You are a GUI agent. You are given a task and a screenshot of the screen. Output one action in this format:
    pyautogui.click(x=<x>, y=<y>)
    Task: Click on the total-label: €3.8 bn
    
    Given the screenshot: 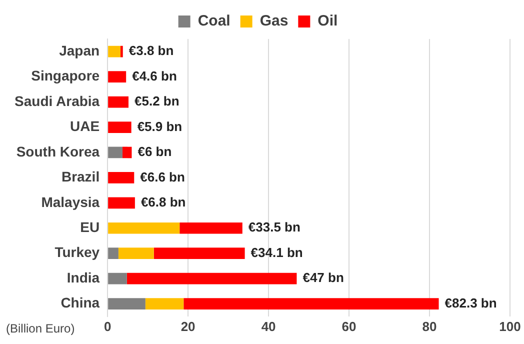 What is the action you would take?
    pyautogui.click(x=151, y=50)
    